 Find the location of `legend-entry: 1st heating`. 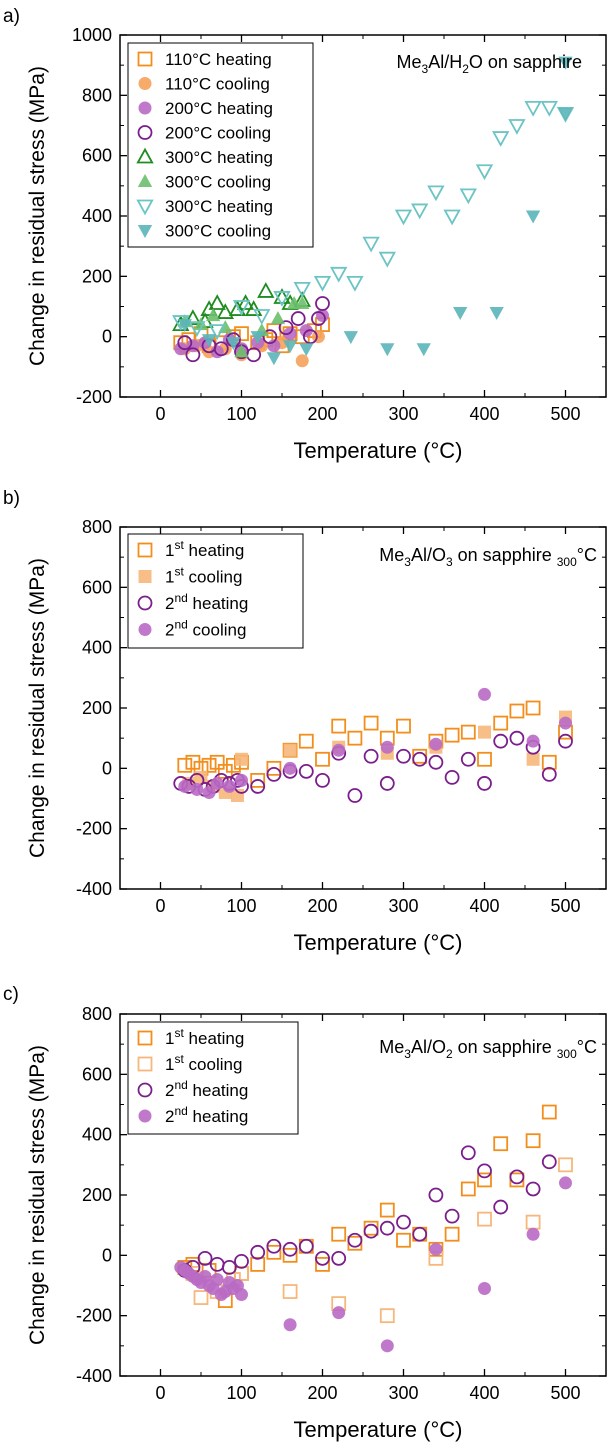

legend-entry: 1st heating is located at coordinates (204, 1037).